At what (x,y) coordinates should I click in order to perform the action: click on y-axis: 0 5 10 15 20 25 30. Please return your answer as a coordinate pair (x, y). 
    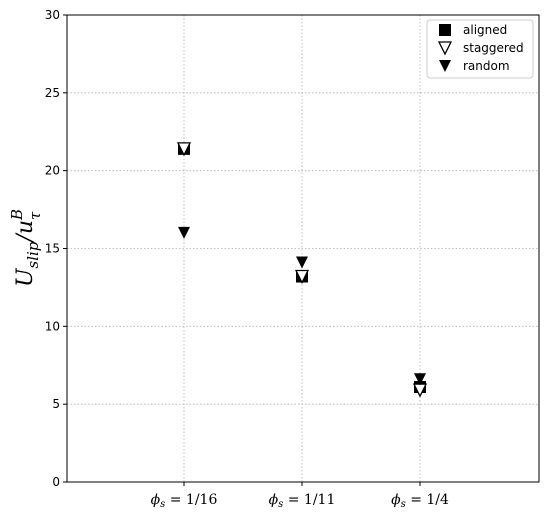
    Looking at the image, I should click on (56, 248).